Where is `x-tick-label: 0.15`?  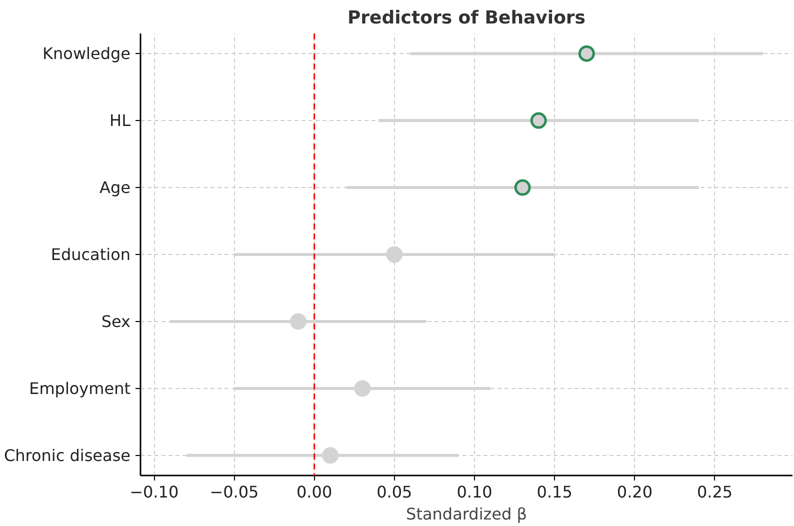 x-tick-label: 0.15 is located at coordinates (554, 492).